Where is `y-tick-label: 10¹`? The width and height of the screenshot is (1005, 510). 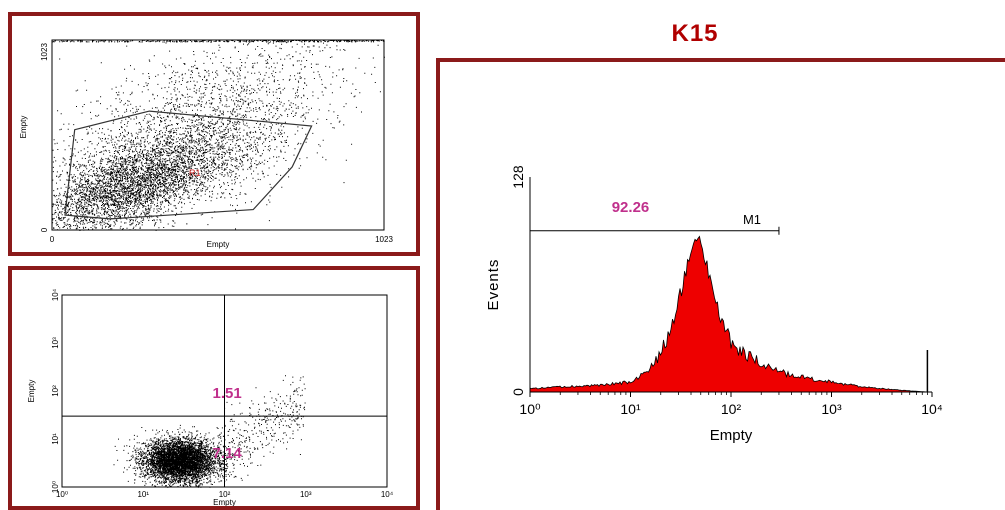
y-tick-label: 10¹ is located at coordinates (55, 439).